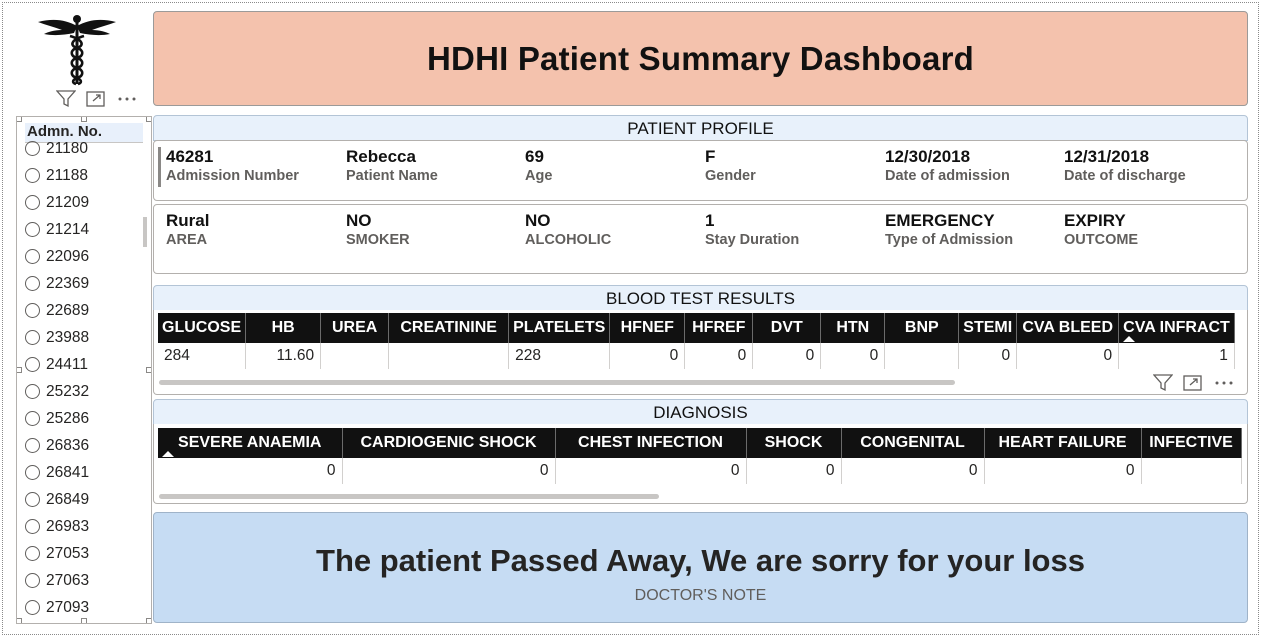 This screenshot has width=1261, height=637. What do you see at coordinates (283, 328) in the screenshot?
I see `column-header: HB` at bounding box center [283, 328].